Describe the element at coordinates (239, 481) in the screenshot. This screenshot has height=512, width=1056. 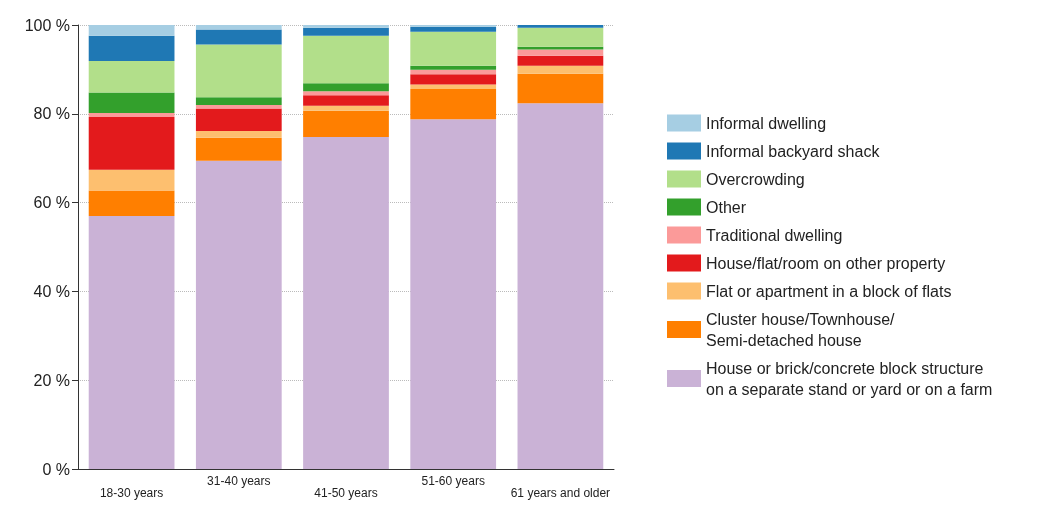
I see `x-tick-label: 31-40 years` at that location.